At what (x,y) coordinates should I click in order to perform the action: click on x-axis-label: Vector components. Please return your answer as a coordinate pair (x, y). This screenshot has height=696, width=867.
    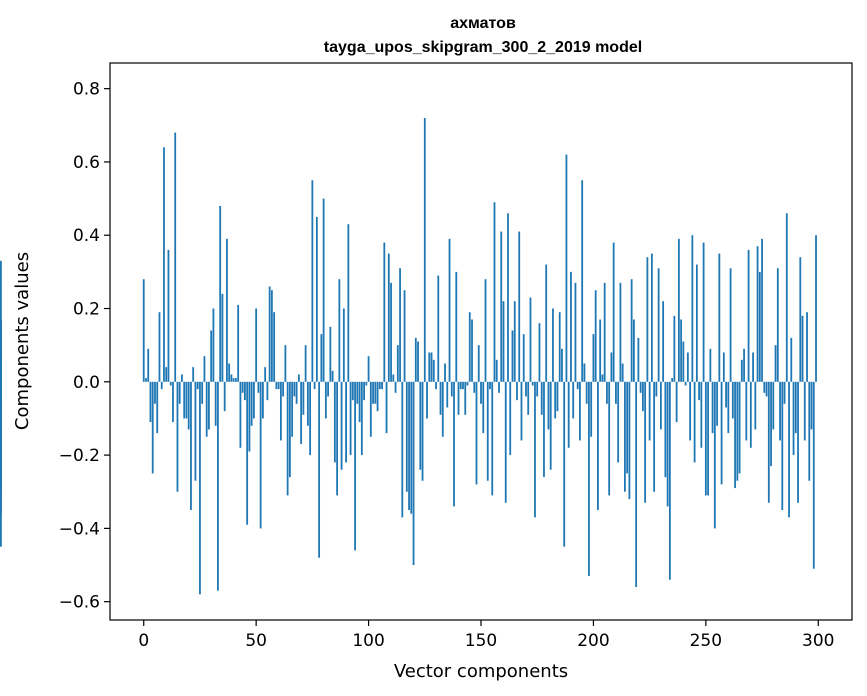
    Looking at the image, I should click on (481, 671).